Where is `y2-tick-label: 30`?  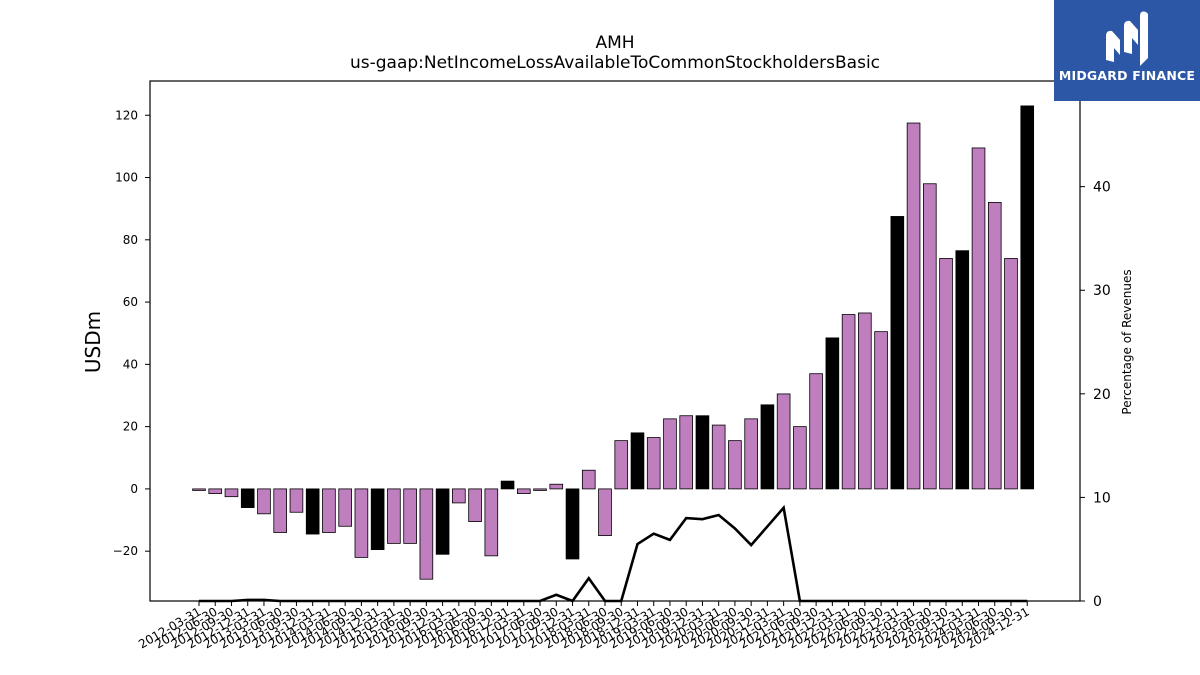
y2-tick-label: 30 is located at coordinates (1102, 291).